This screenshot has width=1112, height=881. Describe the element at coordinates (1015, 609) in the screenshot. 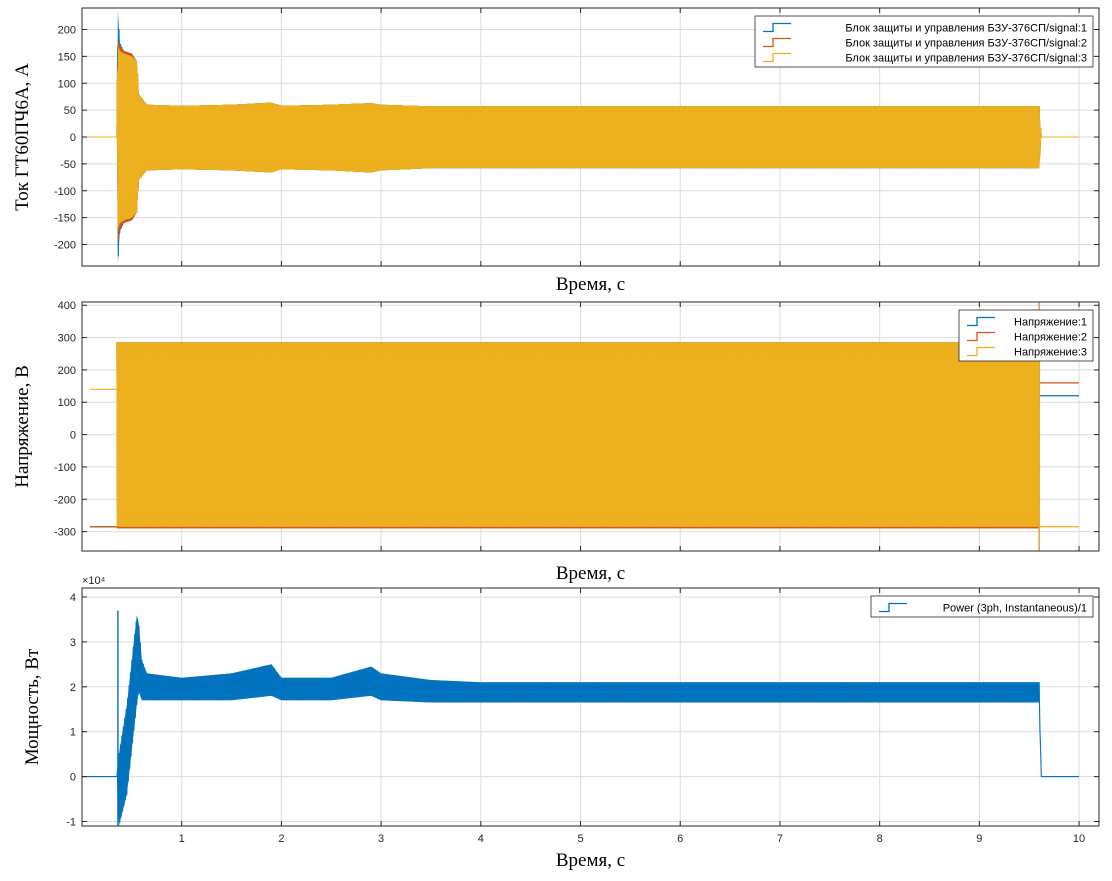

I see `legend-entry-1: Power (3ph, Instantaneous)/1` at that location.